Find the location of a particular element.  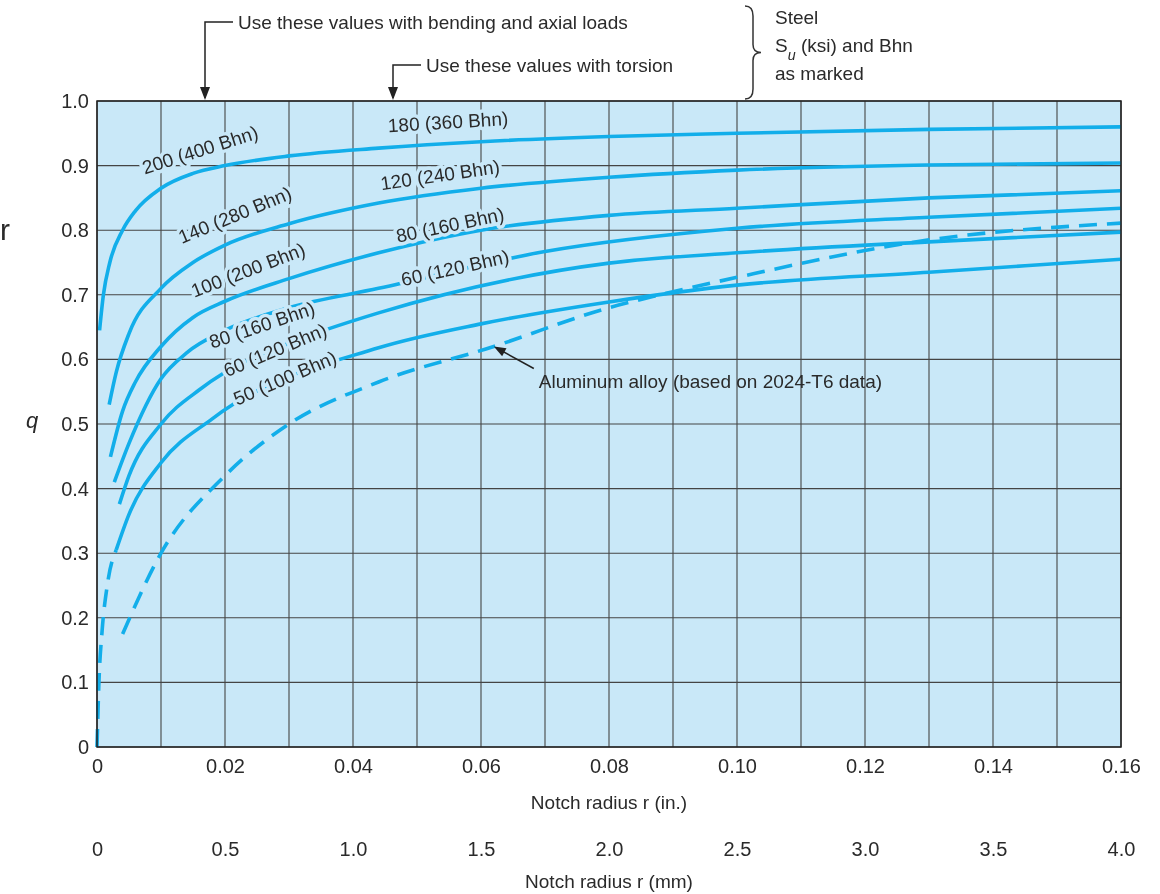

x2-tick-label: 4.0 is located at coordinates (1121, 849).